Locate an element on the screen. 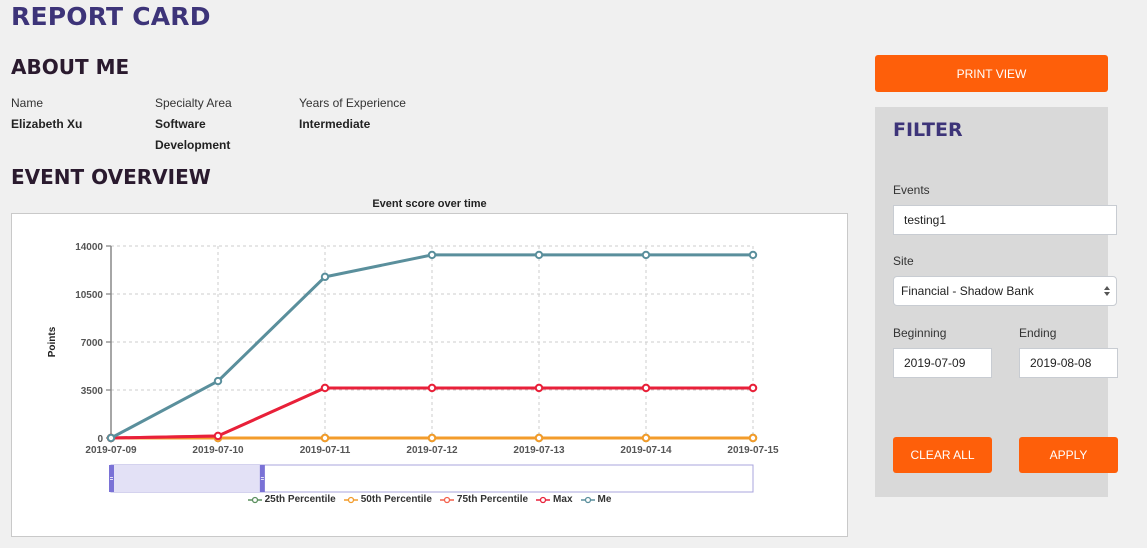 Image resolution: width=1147 pixels, height=548 pixels. x-tick-label: 2019-07-15 is located at coordinates (753, 450).